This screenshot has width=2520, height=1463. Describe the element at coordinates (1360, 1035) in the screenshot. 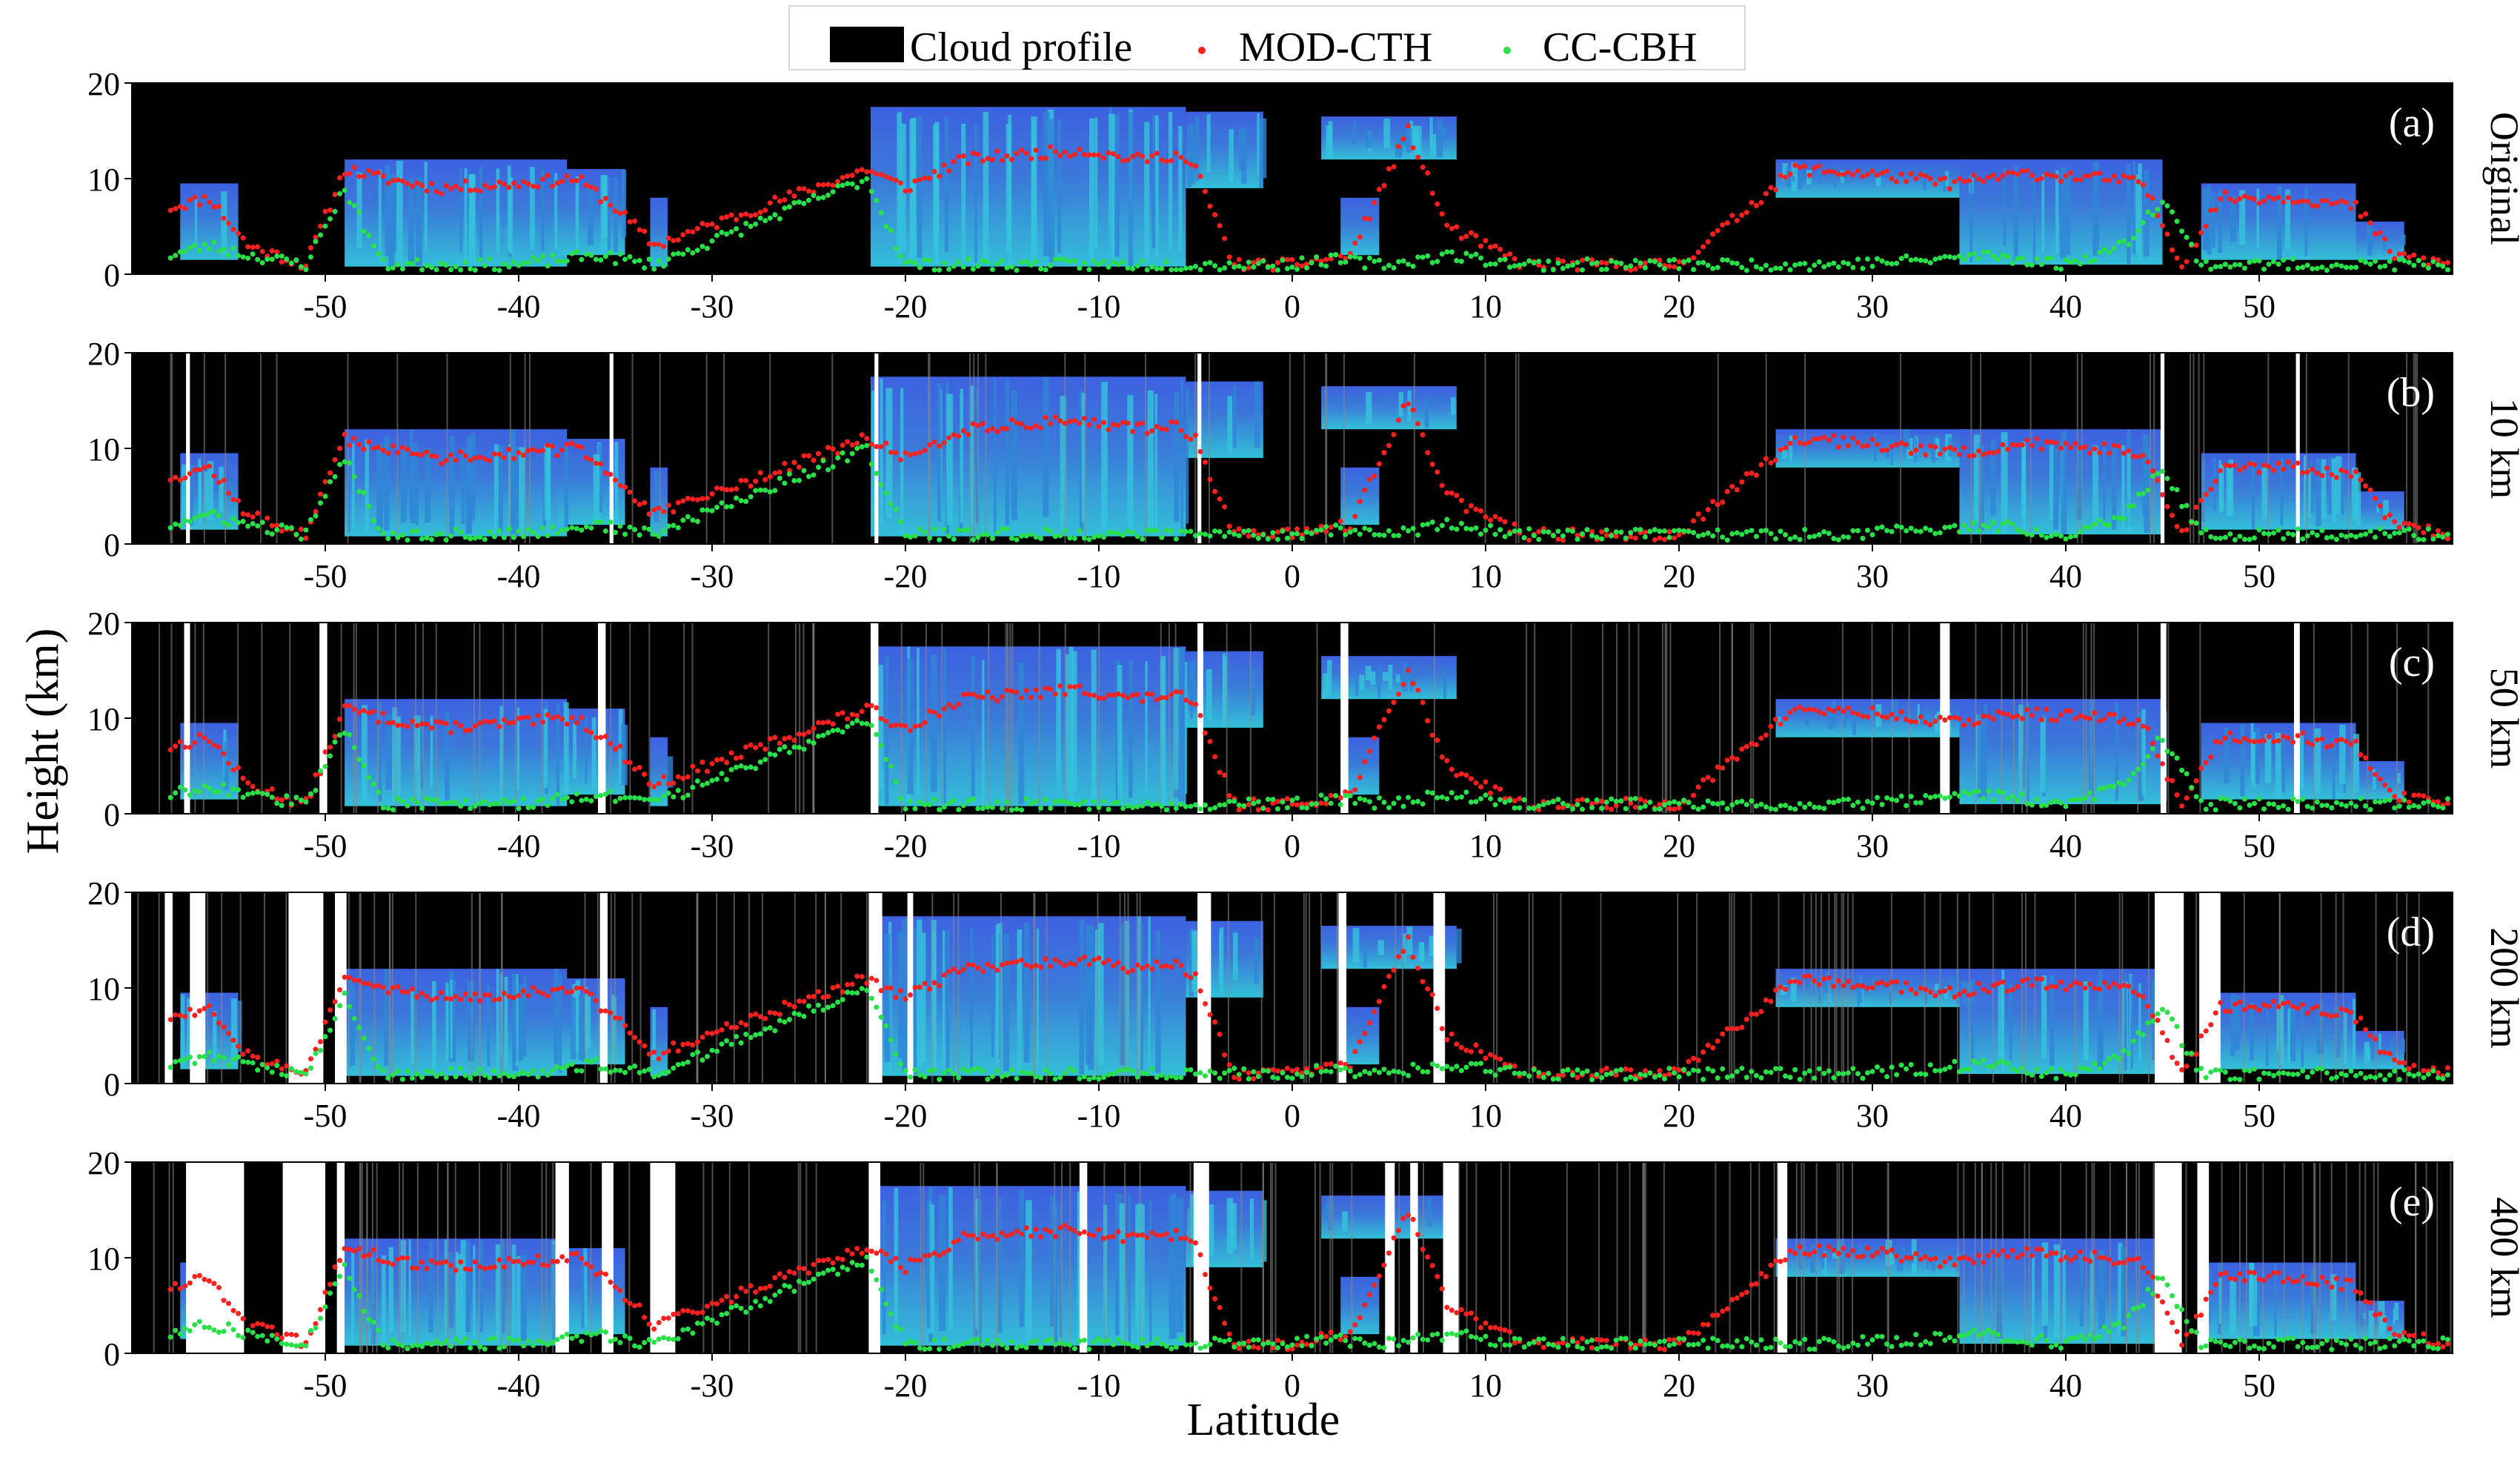

I see `cloud-block` at that location.